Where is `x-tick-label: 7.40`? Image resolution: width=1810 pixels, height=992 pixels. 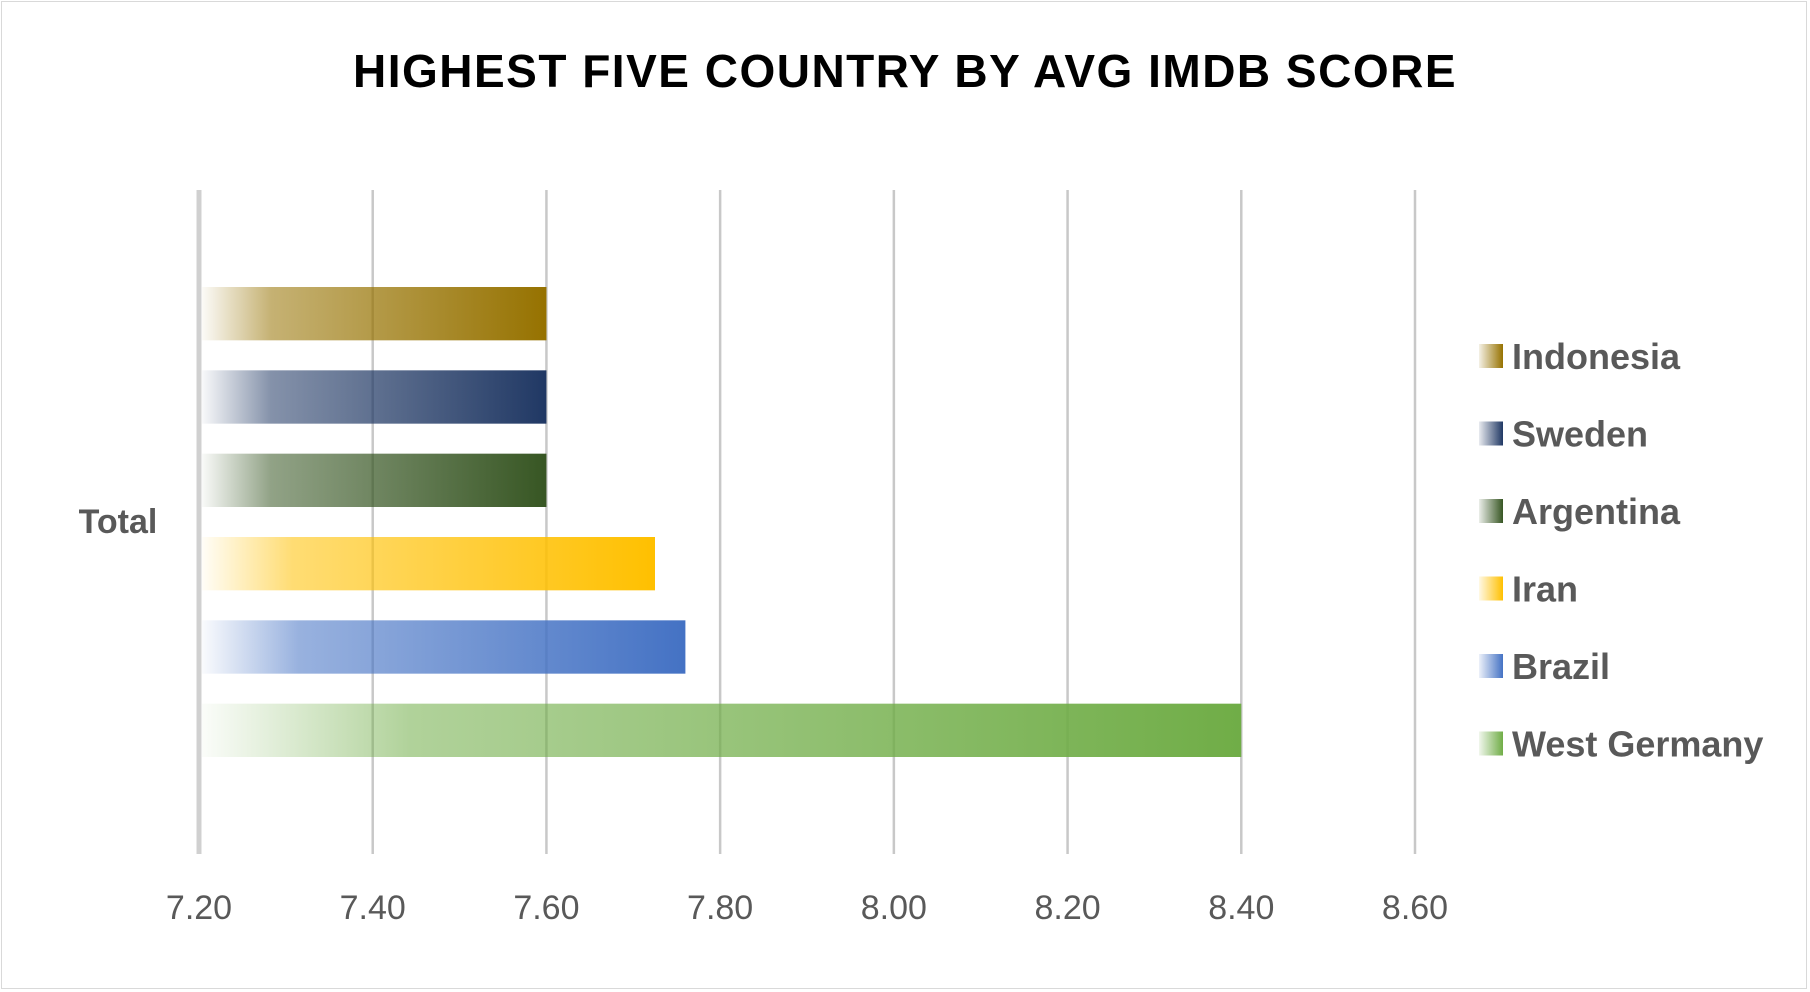 x-tick-label: 7.40 is located at coordinates (373, 908).